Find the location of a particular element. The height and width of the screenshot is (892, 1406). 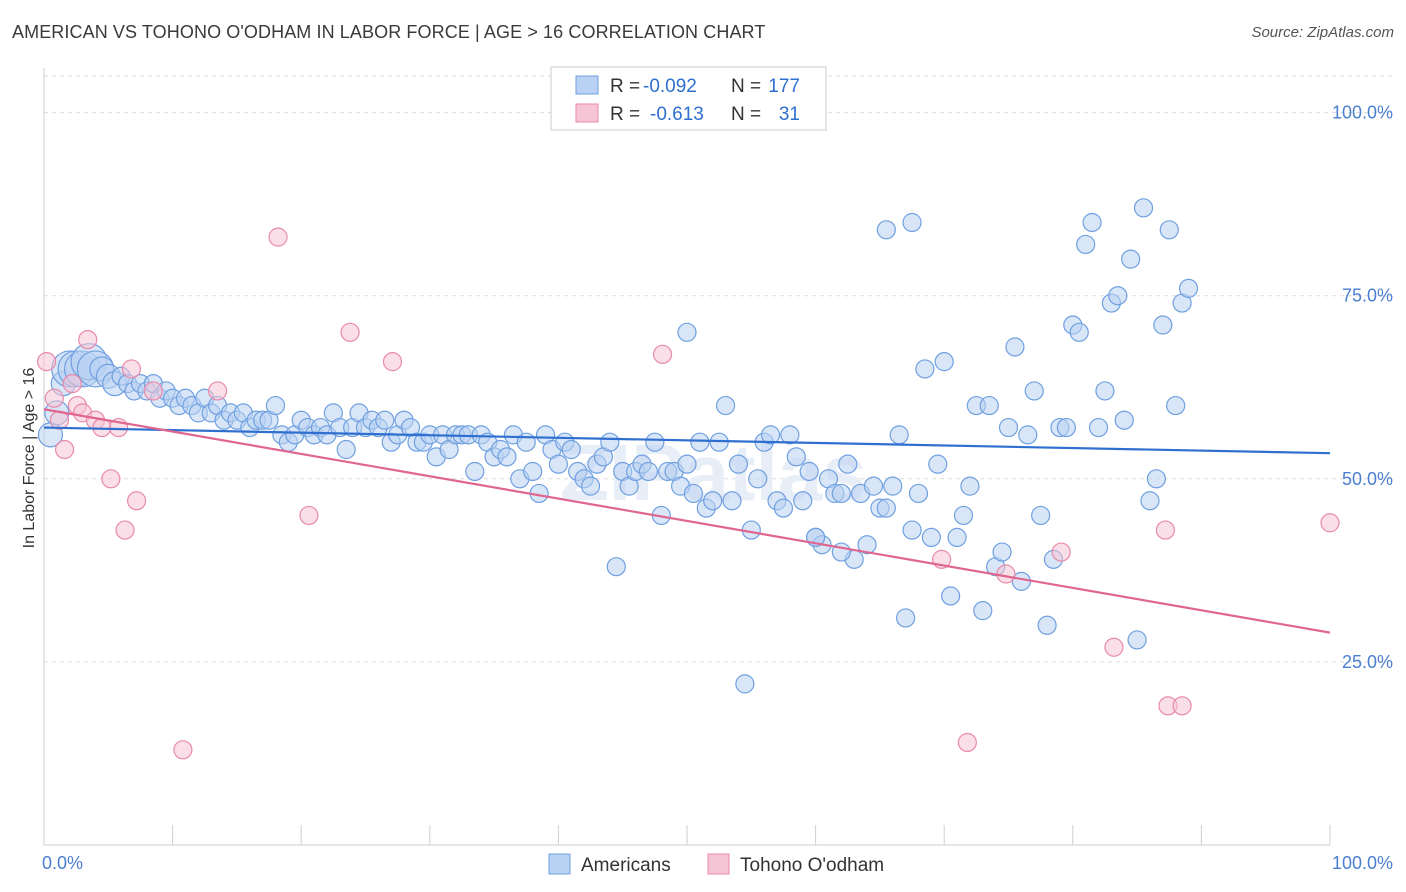

y-tick-label-3: 25.0% is located at coordinates (1367, 662).